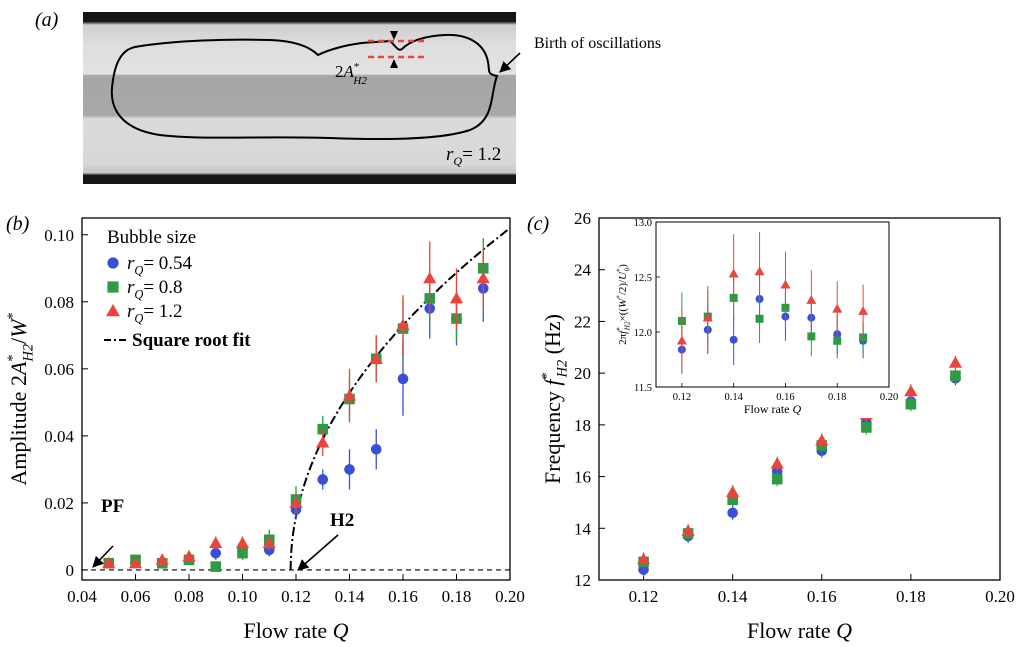 The width and height of the screenshot is (1023, 647). Describe the element at coordinates (643, 223) in the screenshot. I see `inset-y-tick-label: 13.0` at that location.